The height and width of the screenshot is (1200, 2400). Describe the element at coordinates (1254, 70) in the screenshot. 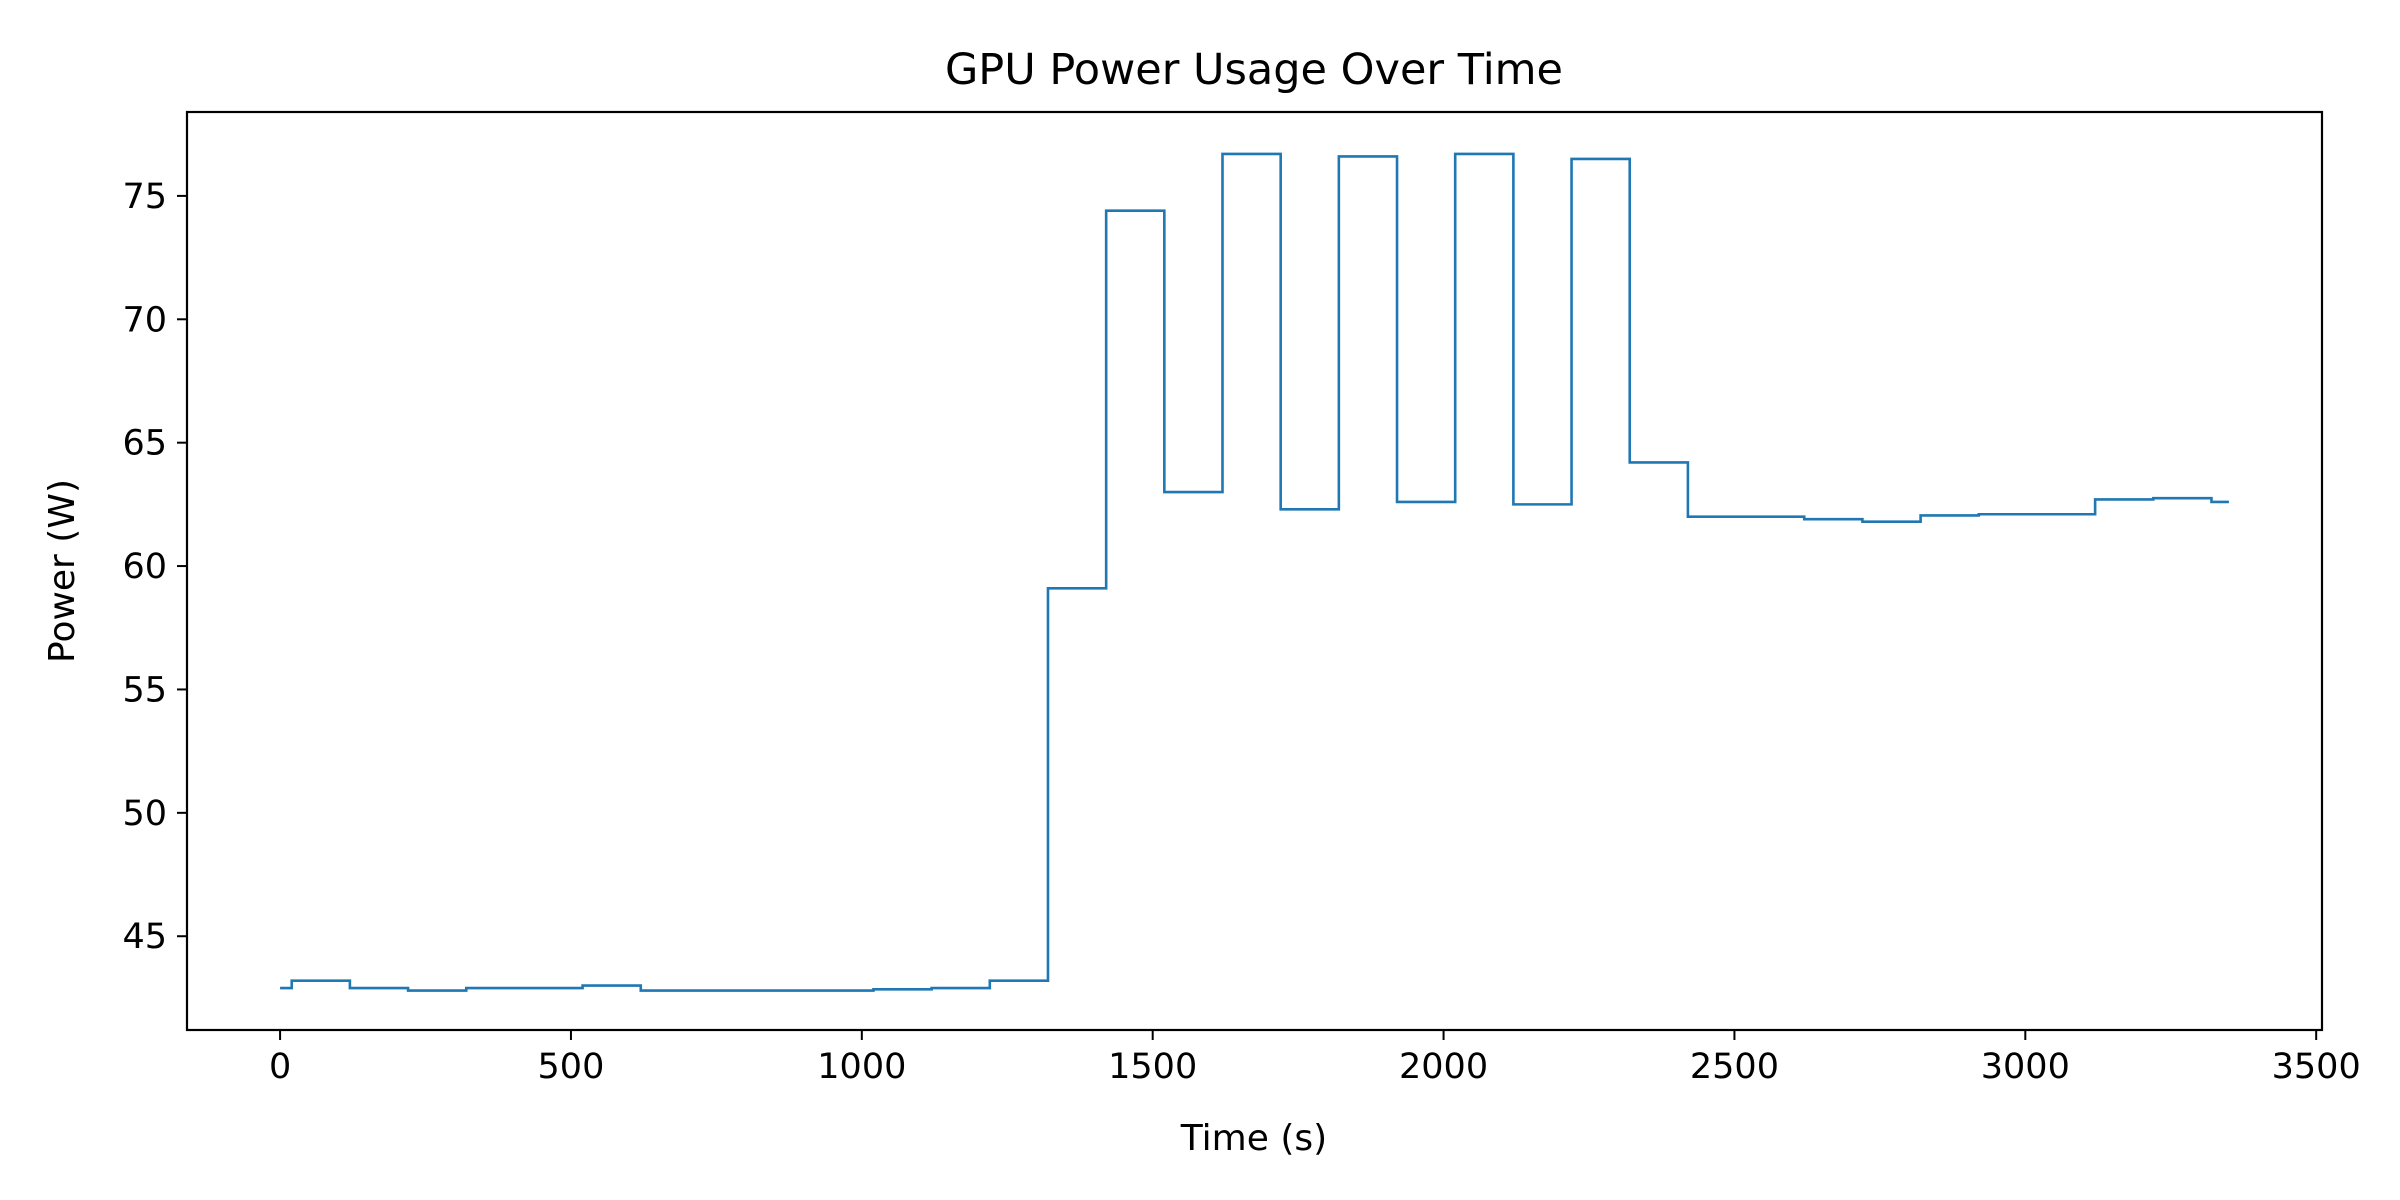

I see `chart-title: GPU Power Usage Over Time` at that location.